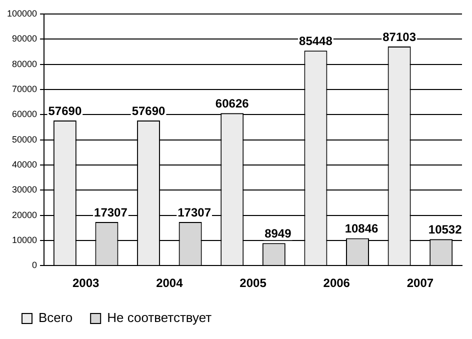 Image resolution: width=472 pixels, height=339 pixels. What do you see at coordinates (336, 283) in the screenshot?
I see `x-tick-label: 2006` at bounding box center [336, 283].